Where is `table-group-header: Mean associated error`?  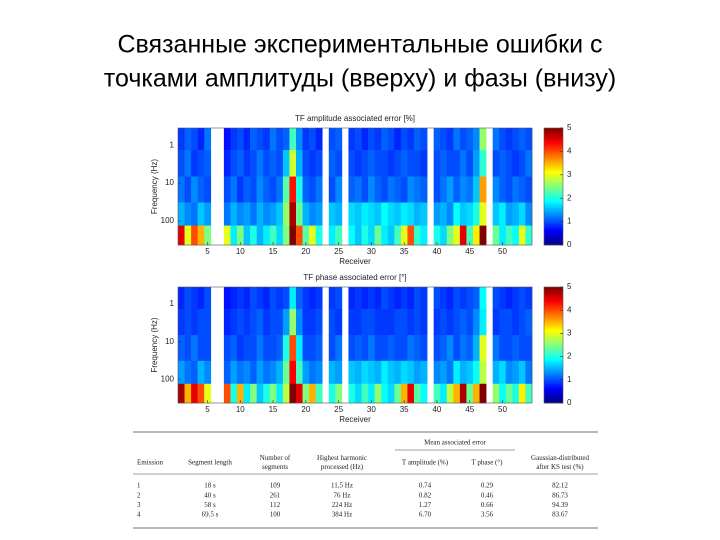
table-group-header: Mean associated error is located at coordinates (455, 443).